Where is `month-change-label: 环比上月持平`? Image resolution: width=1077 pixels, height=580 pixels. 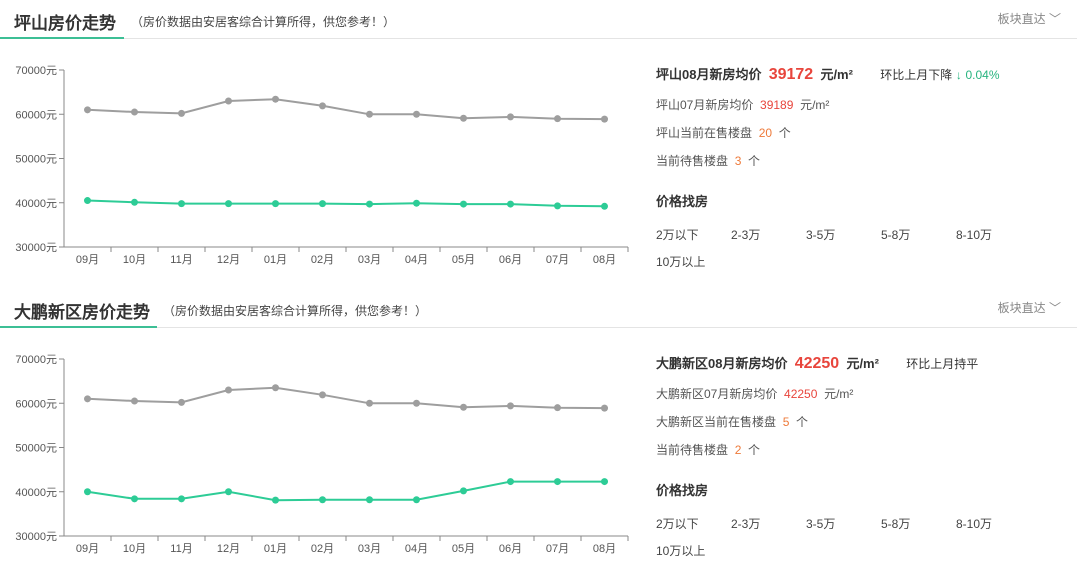 month-change-label: 环比上月持平 is located at coordinates (942, 364).